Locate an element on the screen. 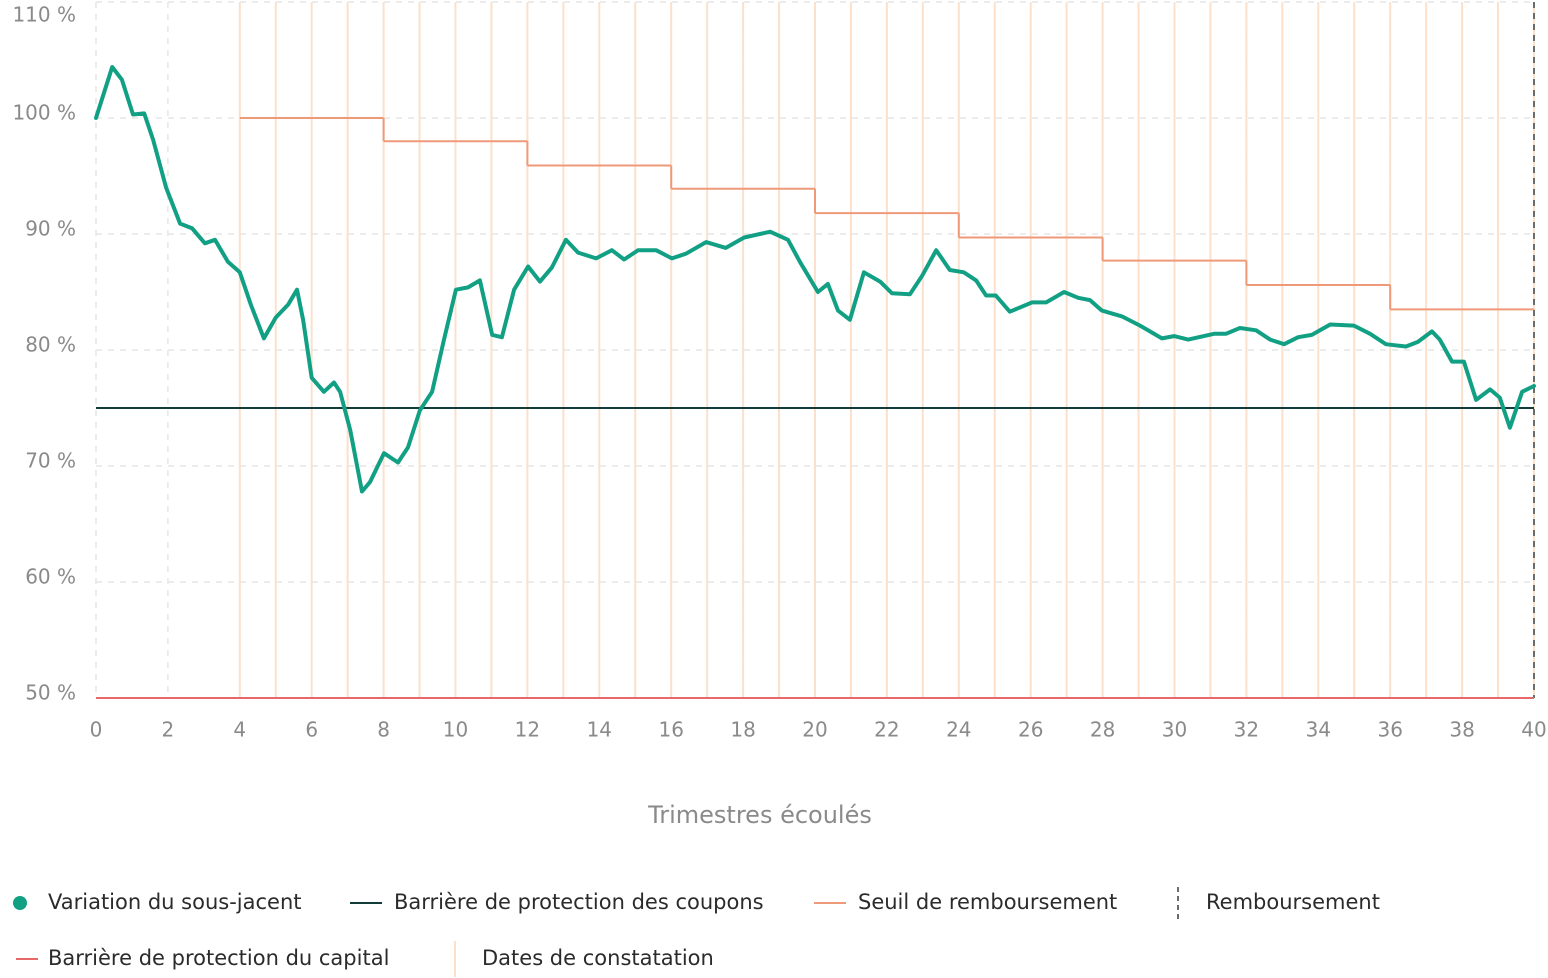  x-tick-label: 14 is located at coordinates (599, 730).